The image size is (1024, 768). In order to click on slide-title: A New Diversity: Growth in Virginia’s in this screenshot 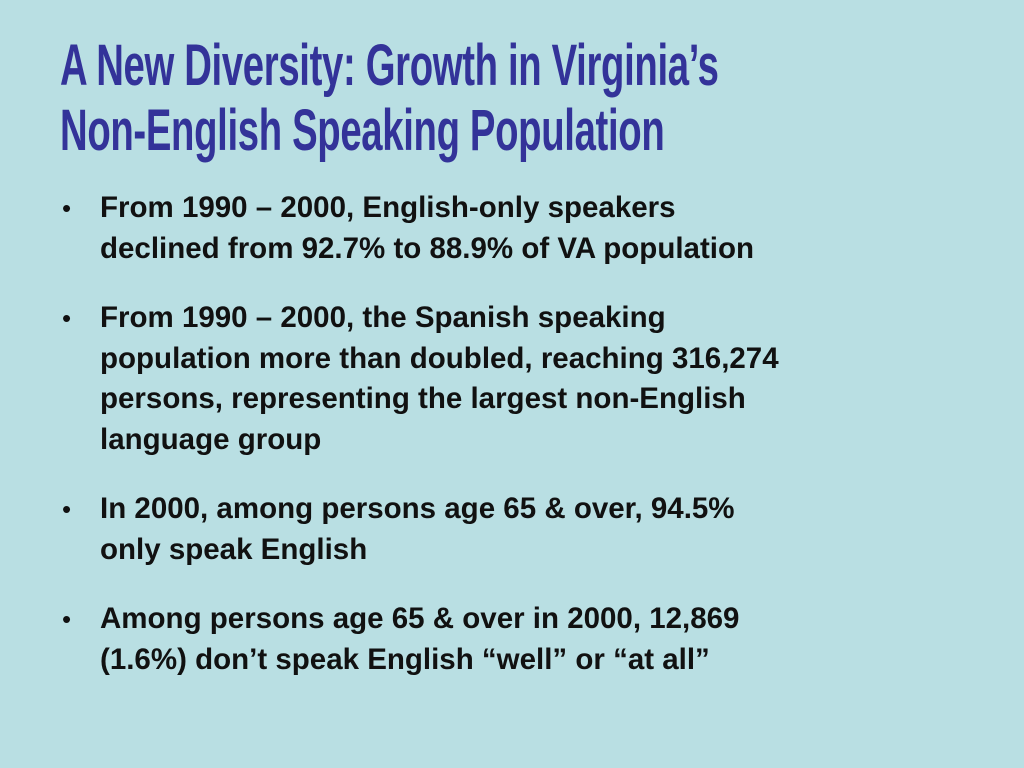, I will do `click(389, 65)`.